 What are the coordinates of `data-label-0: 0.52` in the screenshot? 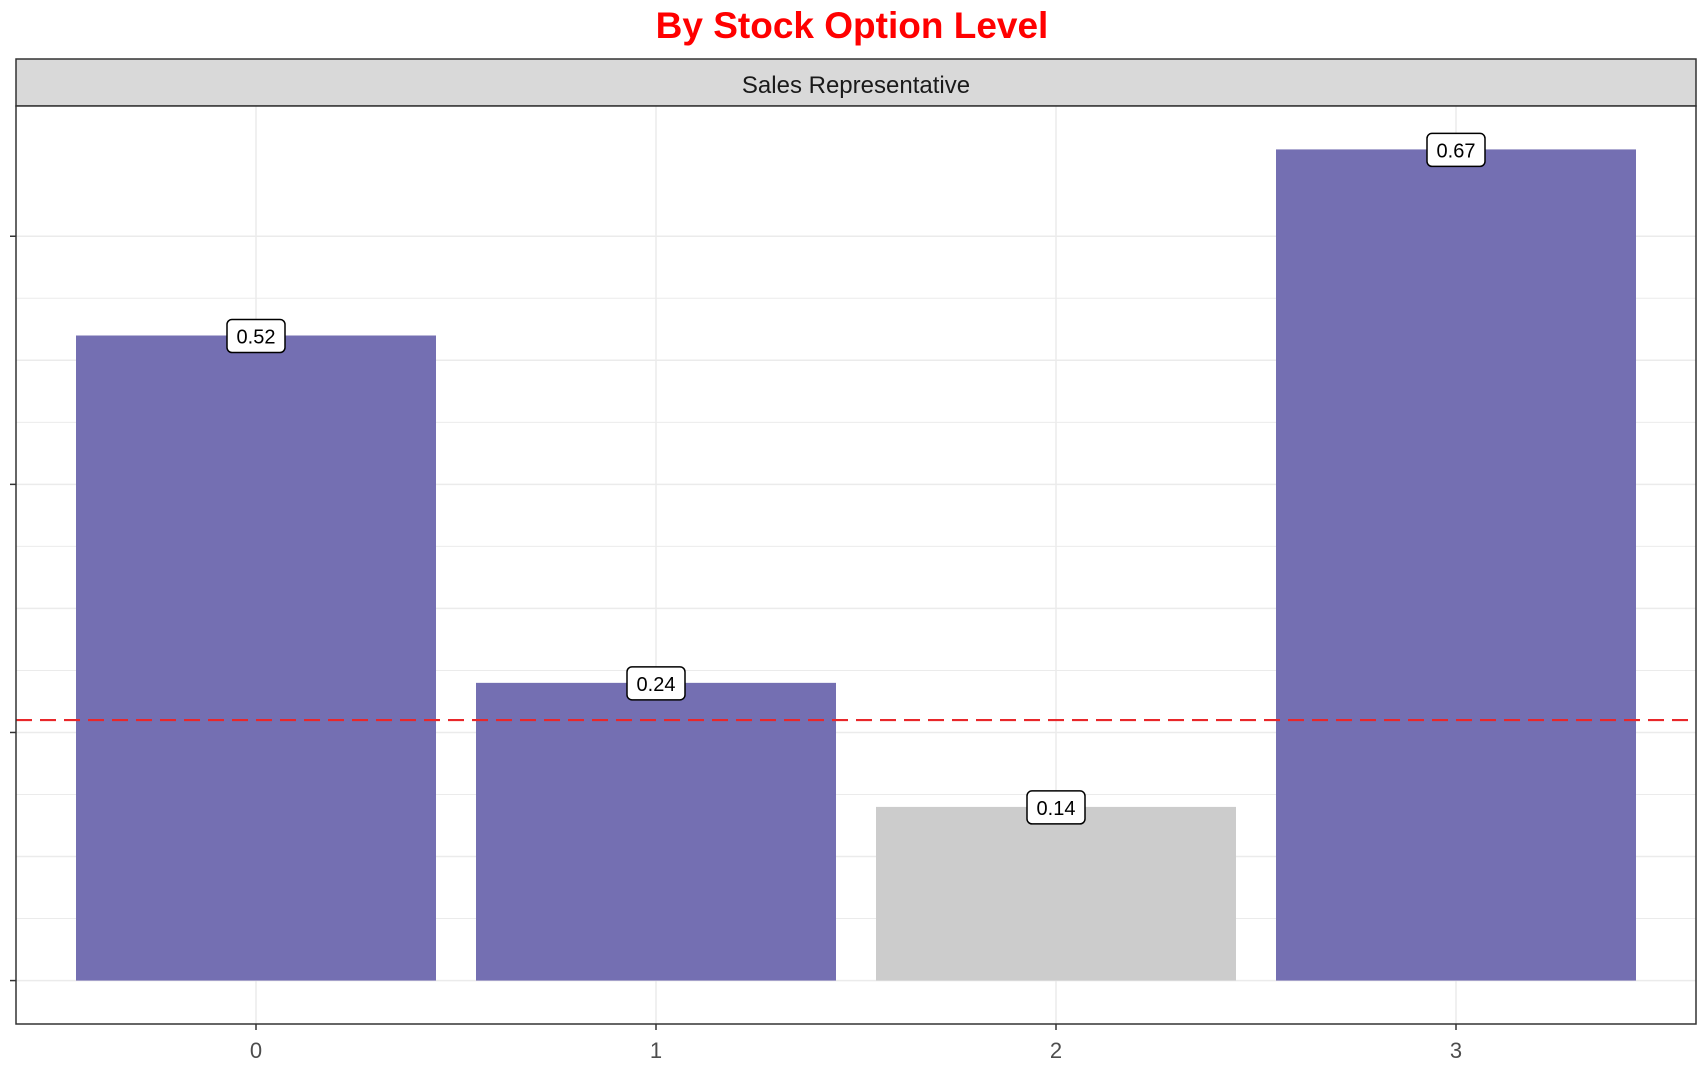 It's located at (256, 336).